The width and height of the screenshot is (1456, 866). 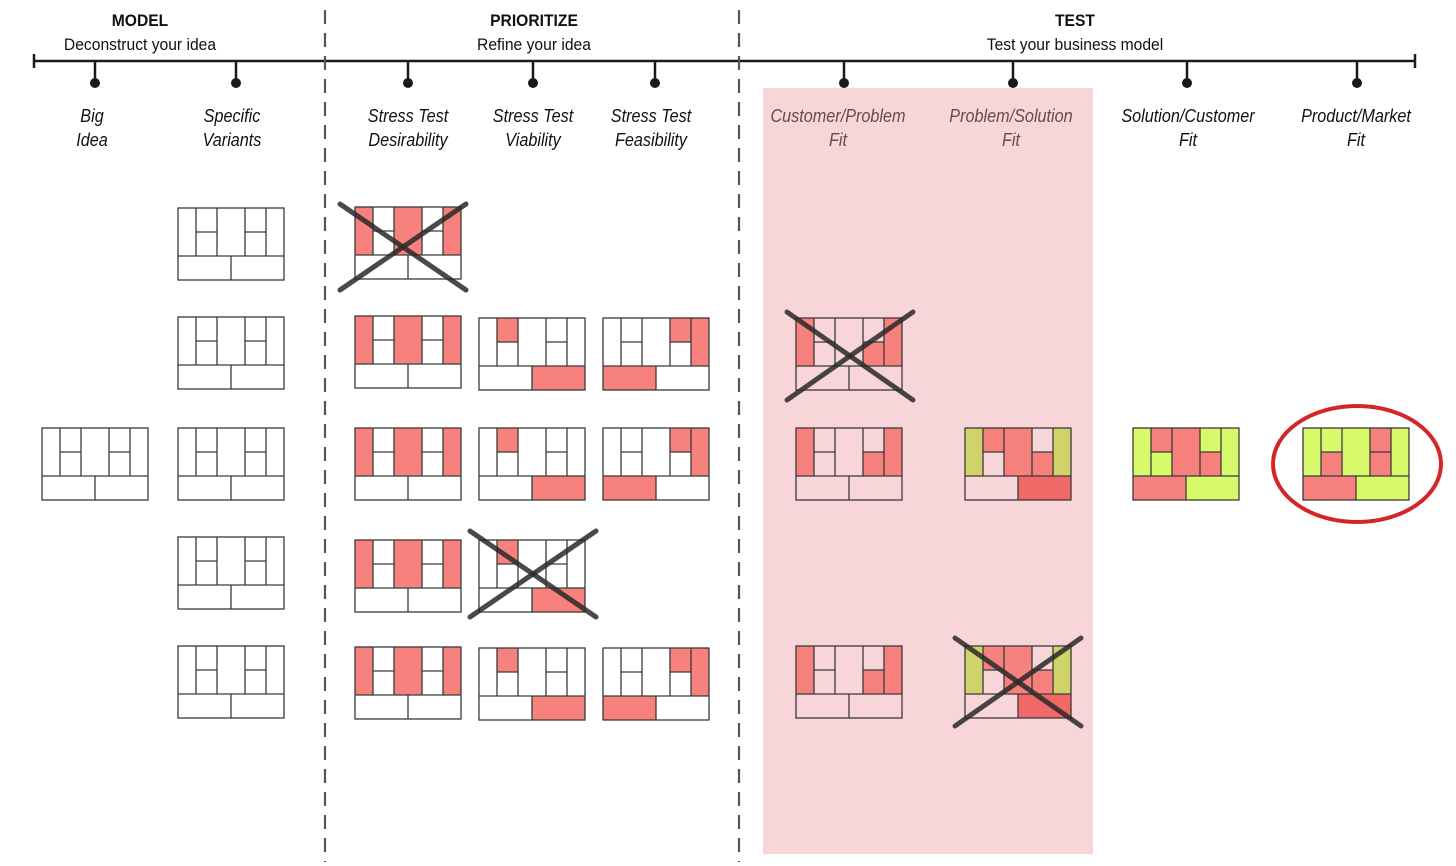 I want to click on step-label-line2: Desirability, so click(x=408, y=140).